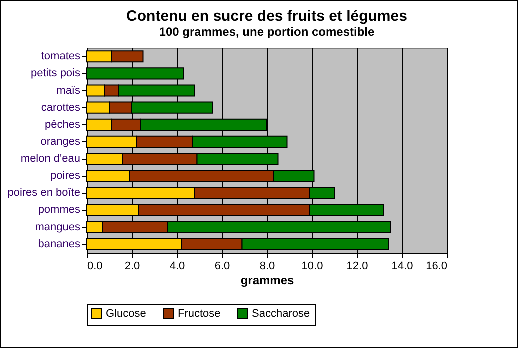 The width and height of the screenshot is (520, 350). What do you see at coordinates (61, 56) in the screenshot?
I see `y-tick-label: tomates` at bounding box center [61, 56].